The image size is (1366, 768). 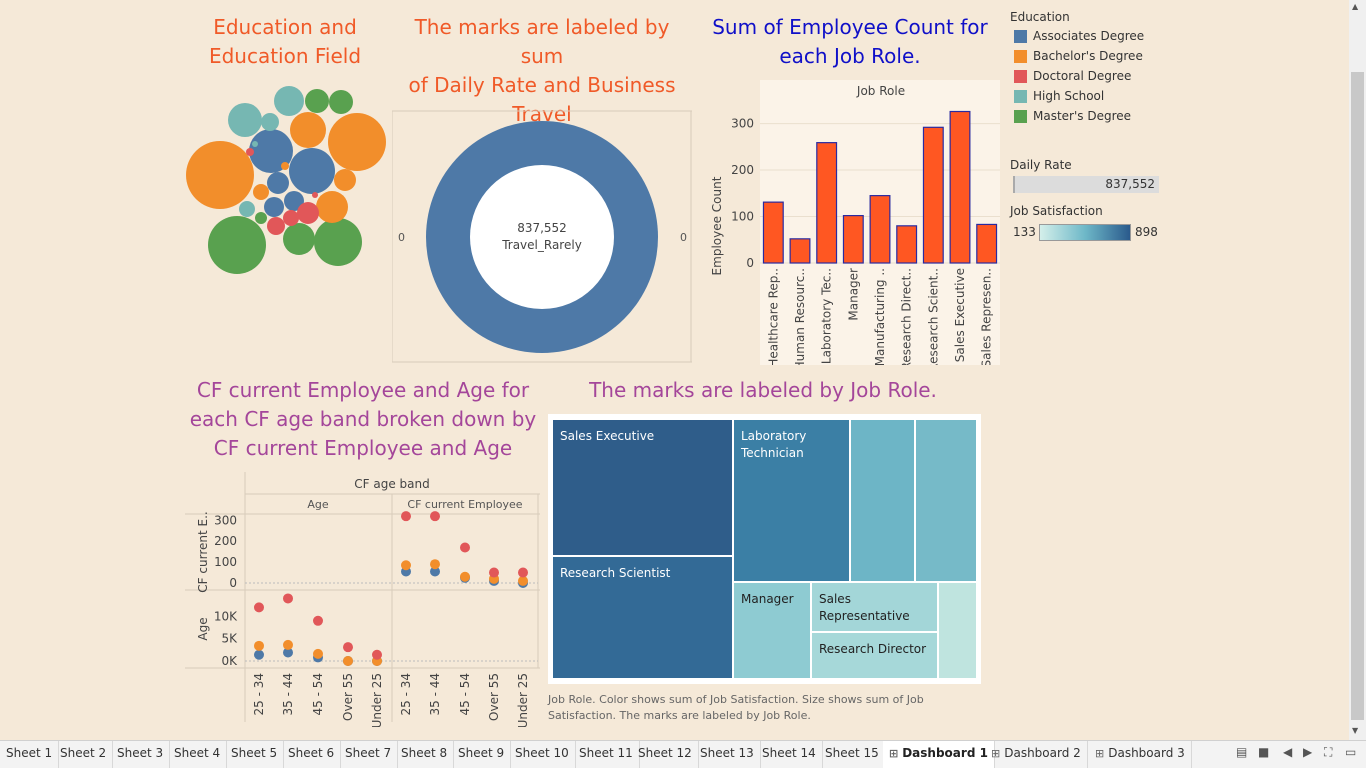 I want to click on scroll-down-icon: ▼, so click(x=1355, y=730).